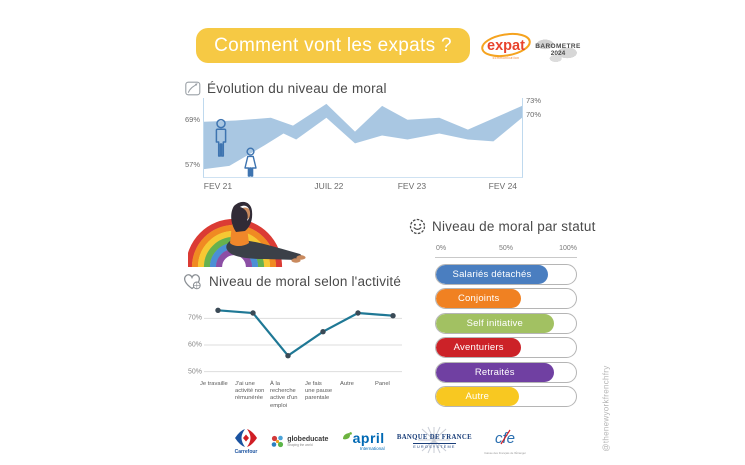 This screenshot has width=745, height=465. I want to click on status-bar-track: Self initiative, so click(506, 323).